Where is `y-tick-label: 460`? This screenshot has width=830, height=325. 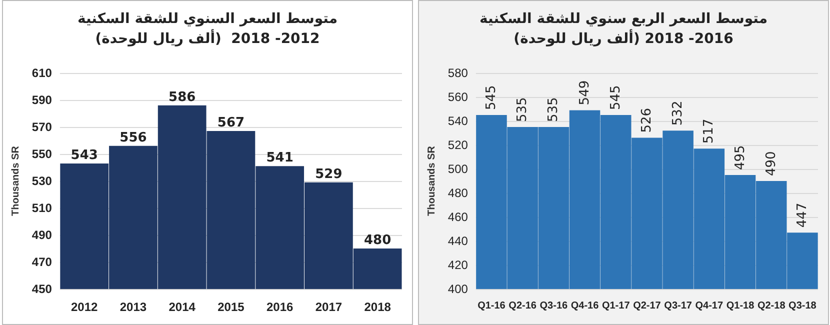 y-tick-label: 460 is located at coordinates (458, 217).